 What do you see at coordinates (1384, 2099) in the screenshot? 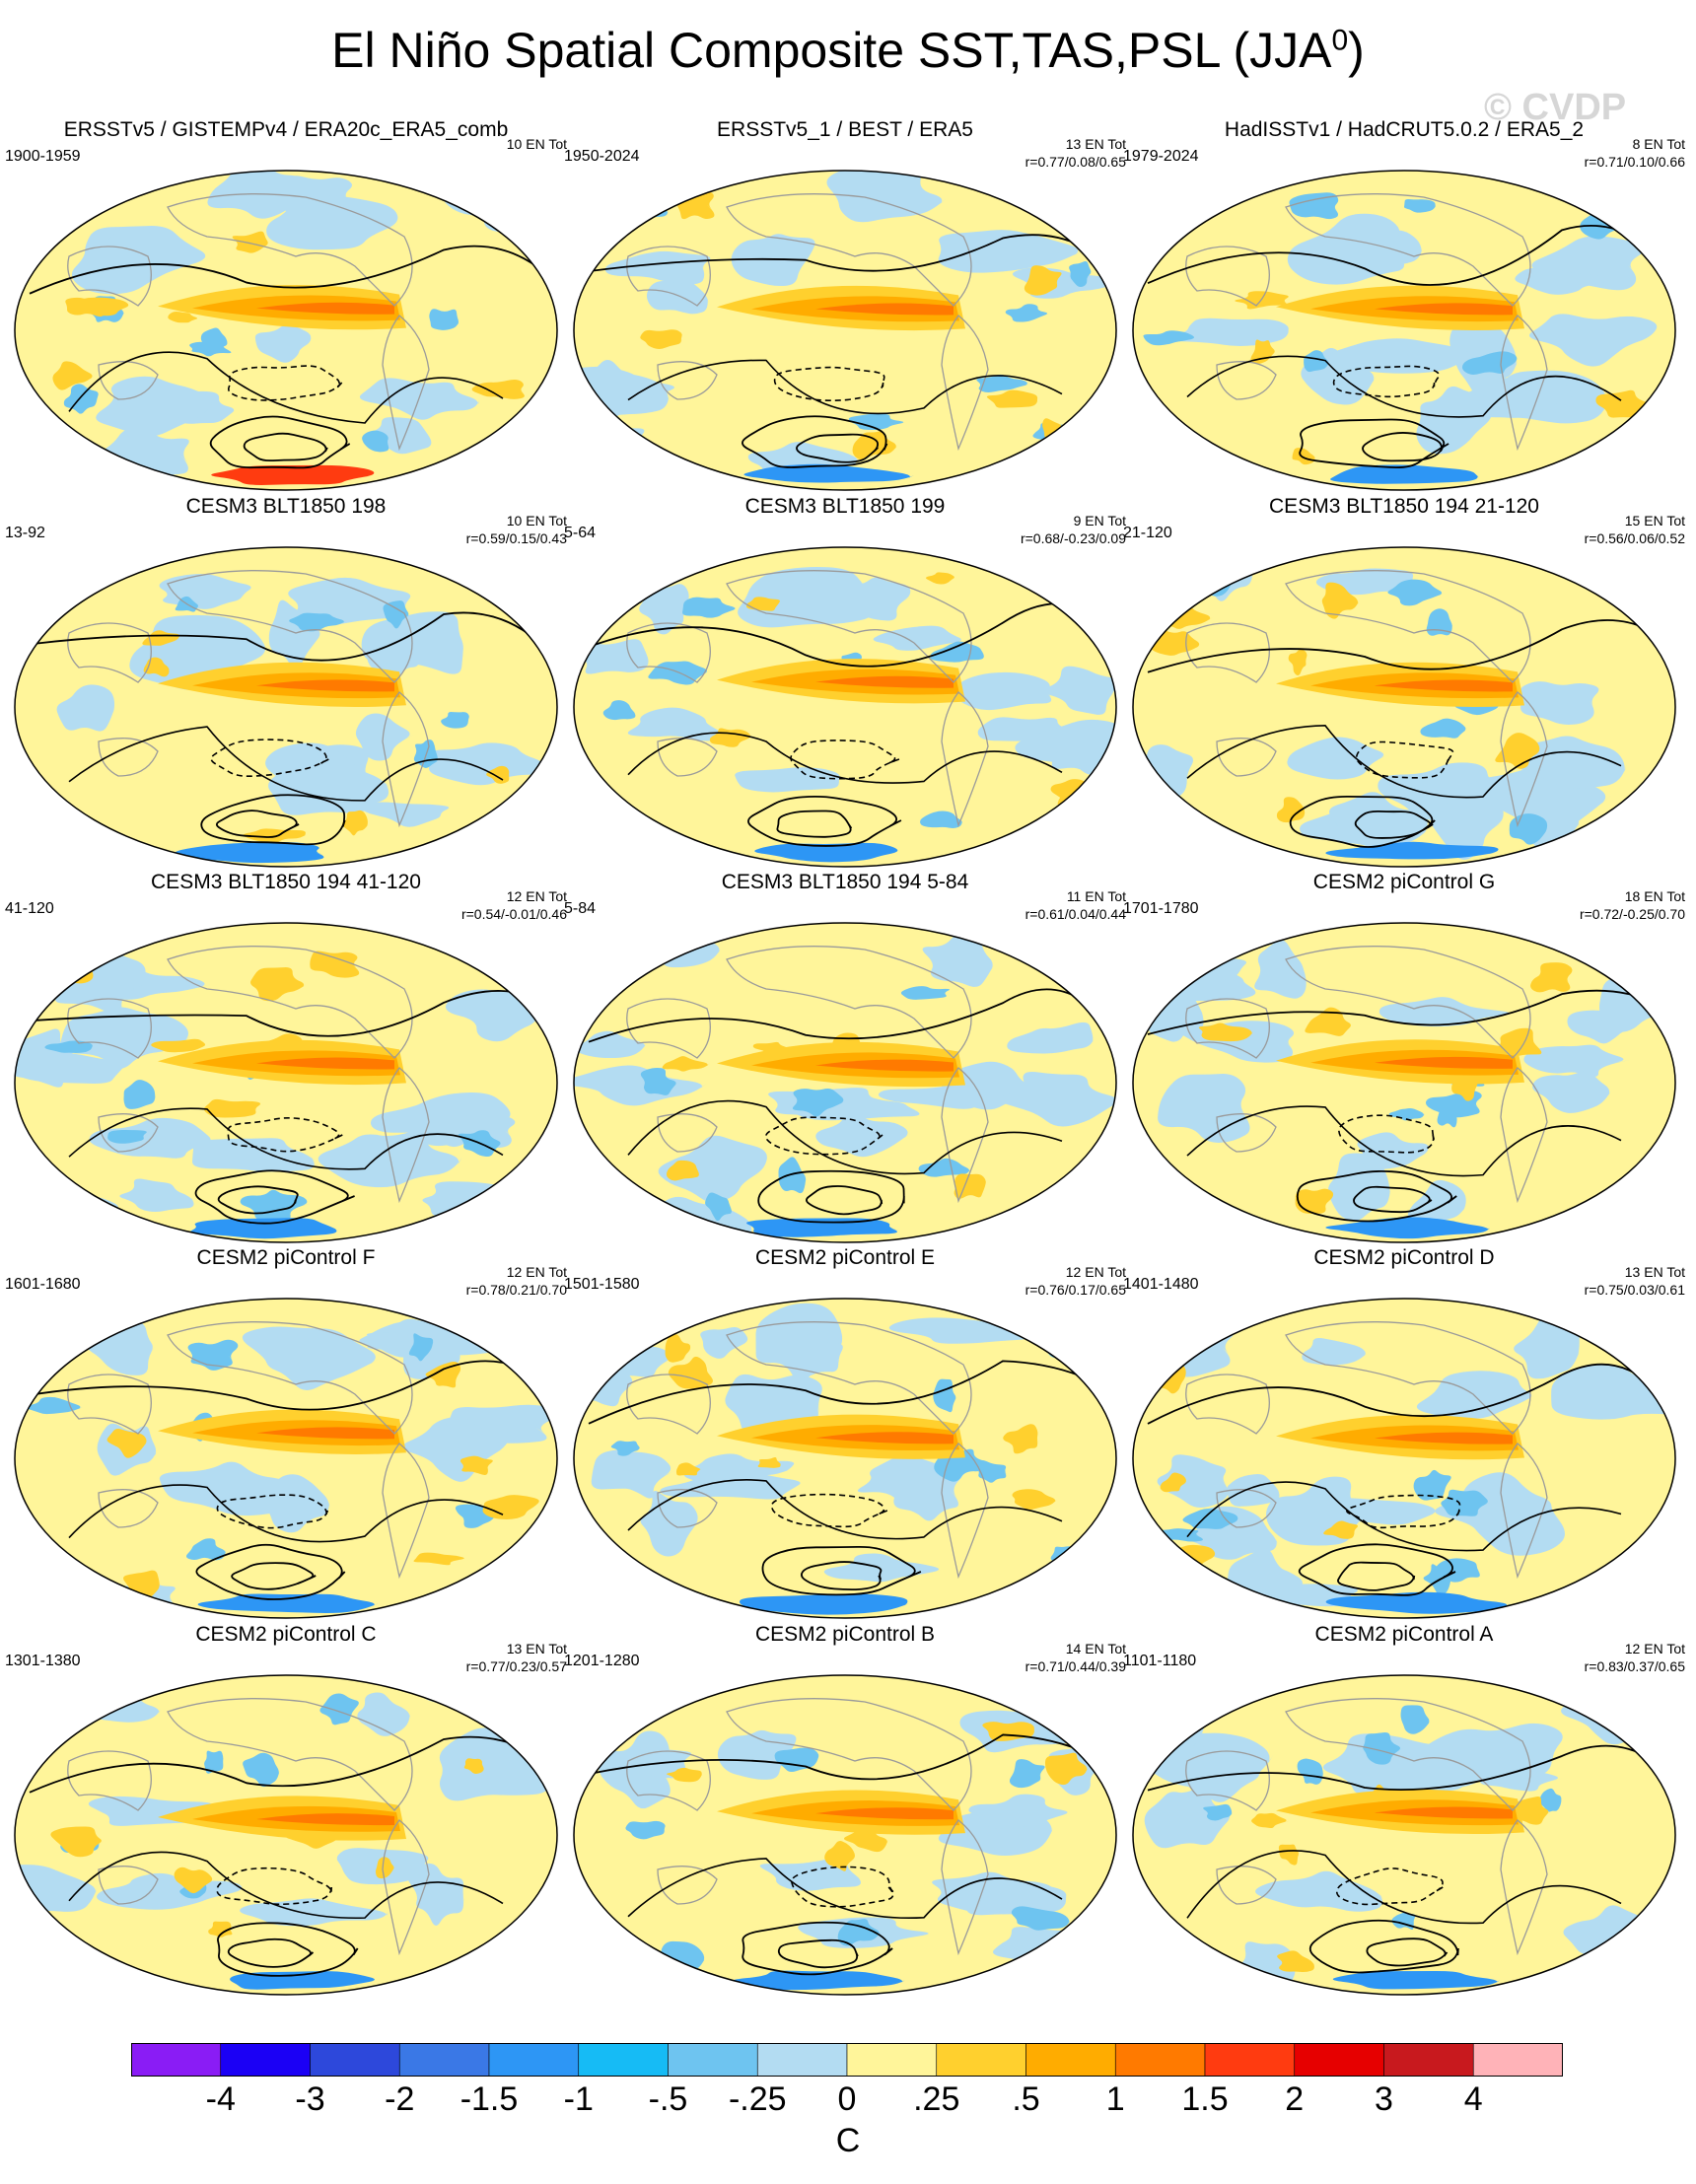
I see `colorbar-tick-label: 3` at bounding box center [1384, 2099].